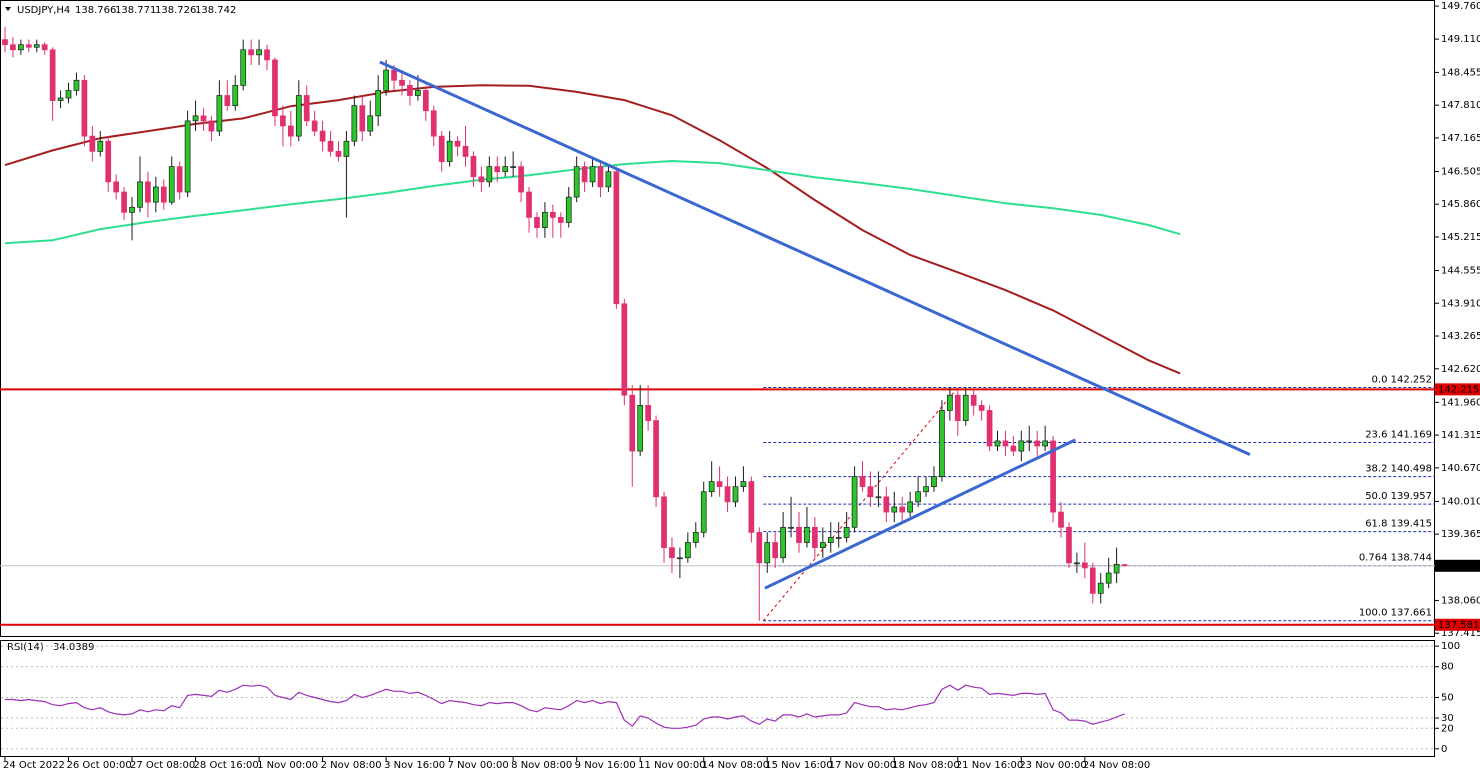 Image resolution: width=1480 pixels, height=776 pixels. Describe the element at coordinates (1116, 765) in the screenshot. I see `x-tick-label: 24 Nov 08:00` at that location.